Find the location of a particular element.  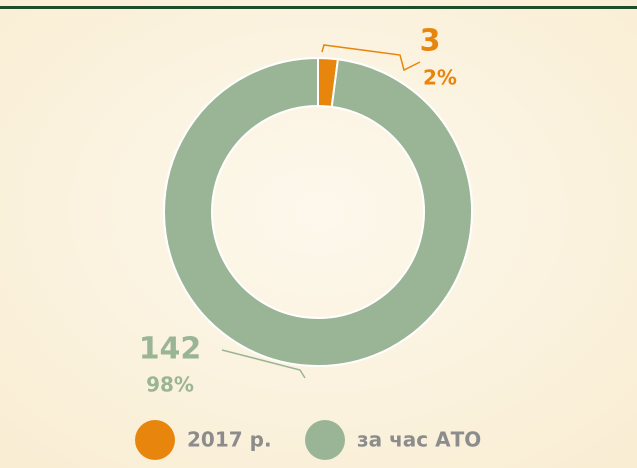

percent-label: 98% is located at coordinates (170, 385).